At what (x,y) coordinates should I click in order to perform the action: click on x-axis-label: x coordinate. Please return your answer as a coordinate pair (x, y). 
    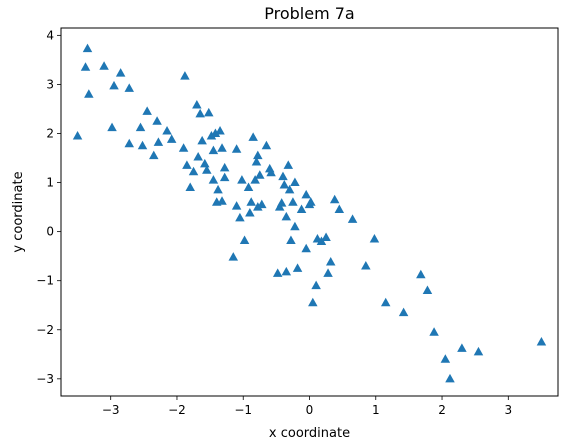
    Looking at the image, I should click on (309, 433).